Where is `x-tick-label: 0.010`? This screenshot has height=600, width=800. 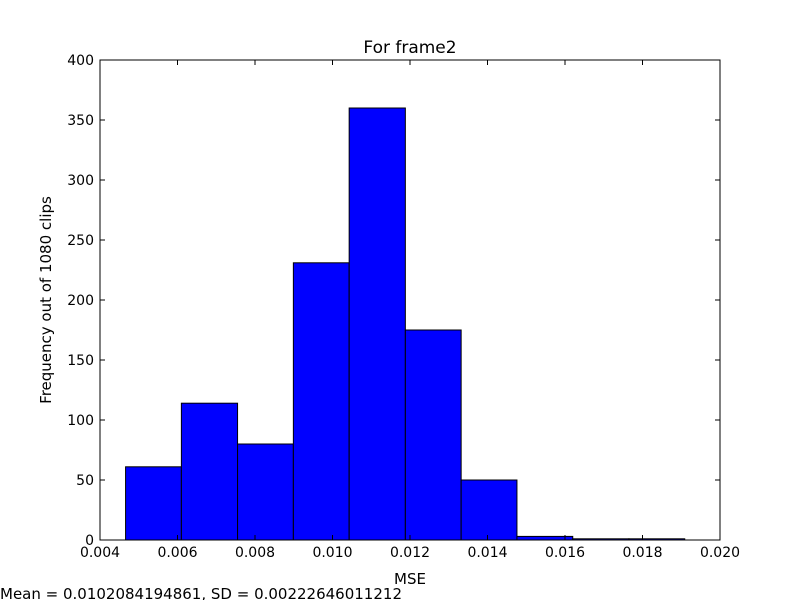 x-tick-label: 0.010 is located at coordinates (332, 553).